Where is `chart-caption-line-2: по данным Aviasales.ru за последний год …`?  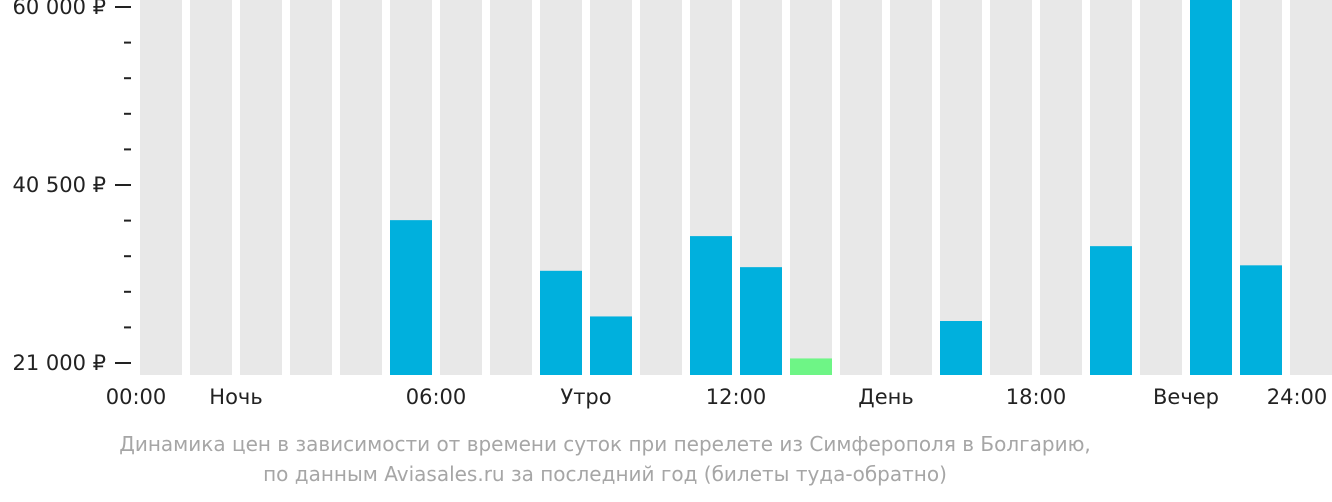
chart-caption-line-2: по данным Aviasales.ru за последний год … is located at coordinates (605, 474).